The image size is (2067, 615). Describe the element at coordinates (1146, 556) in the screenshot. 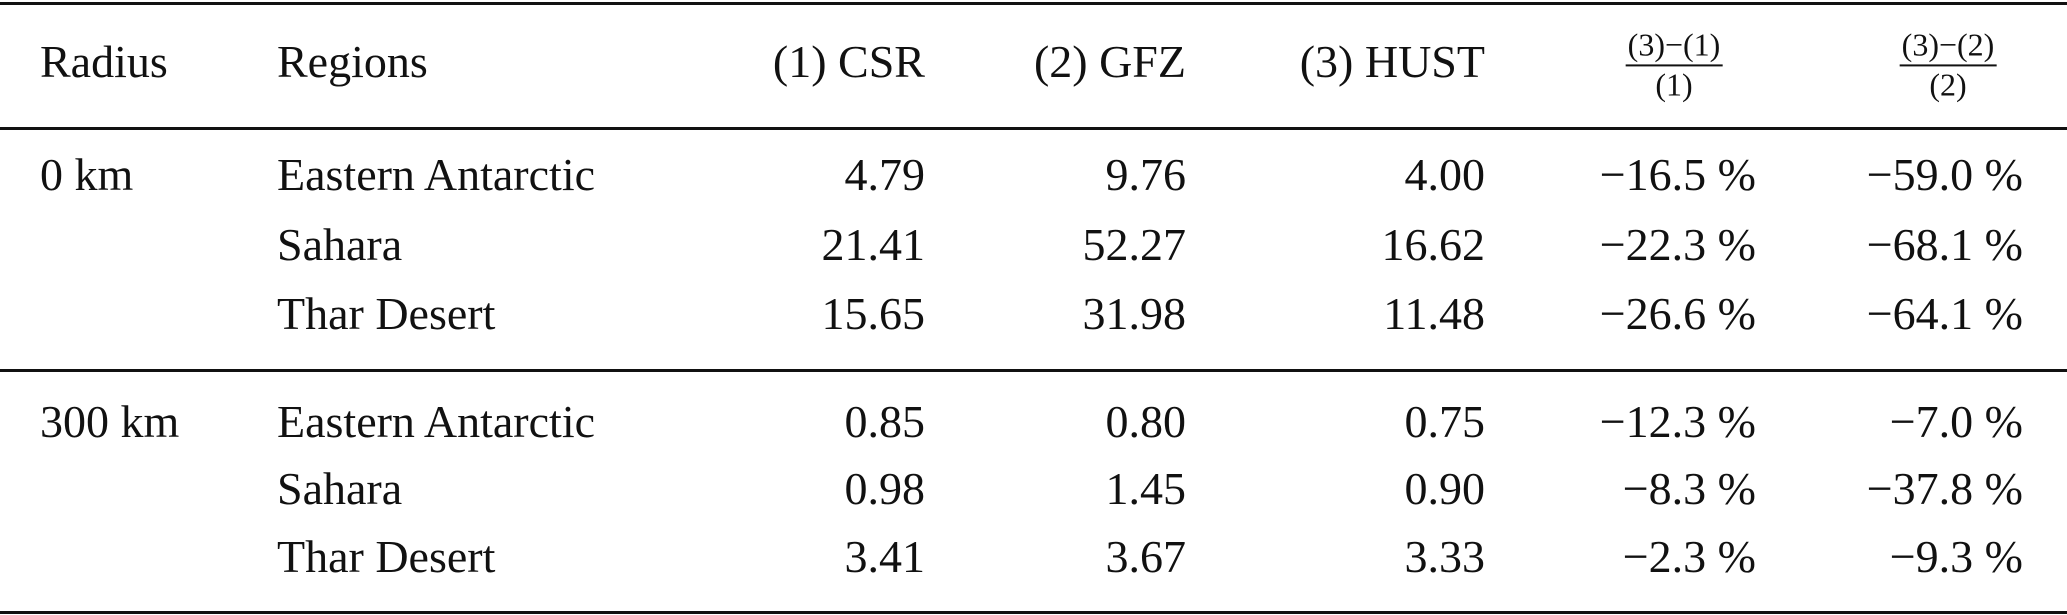

I see `value-cell: 3.67` at that location.